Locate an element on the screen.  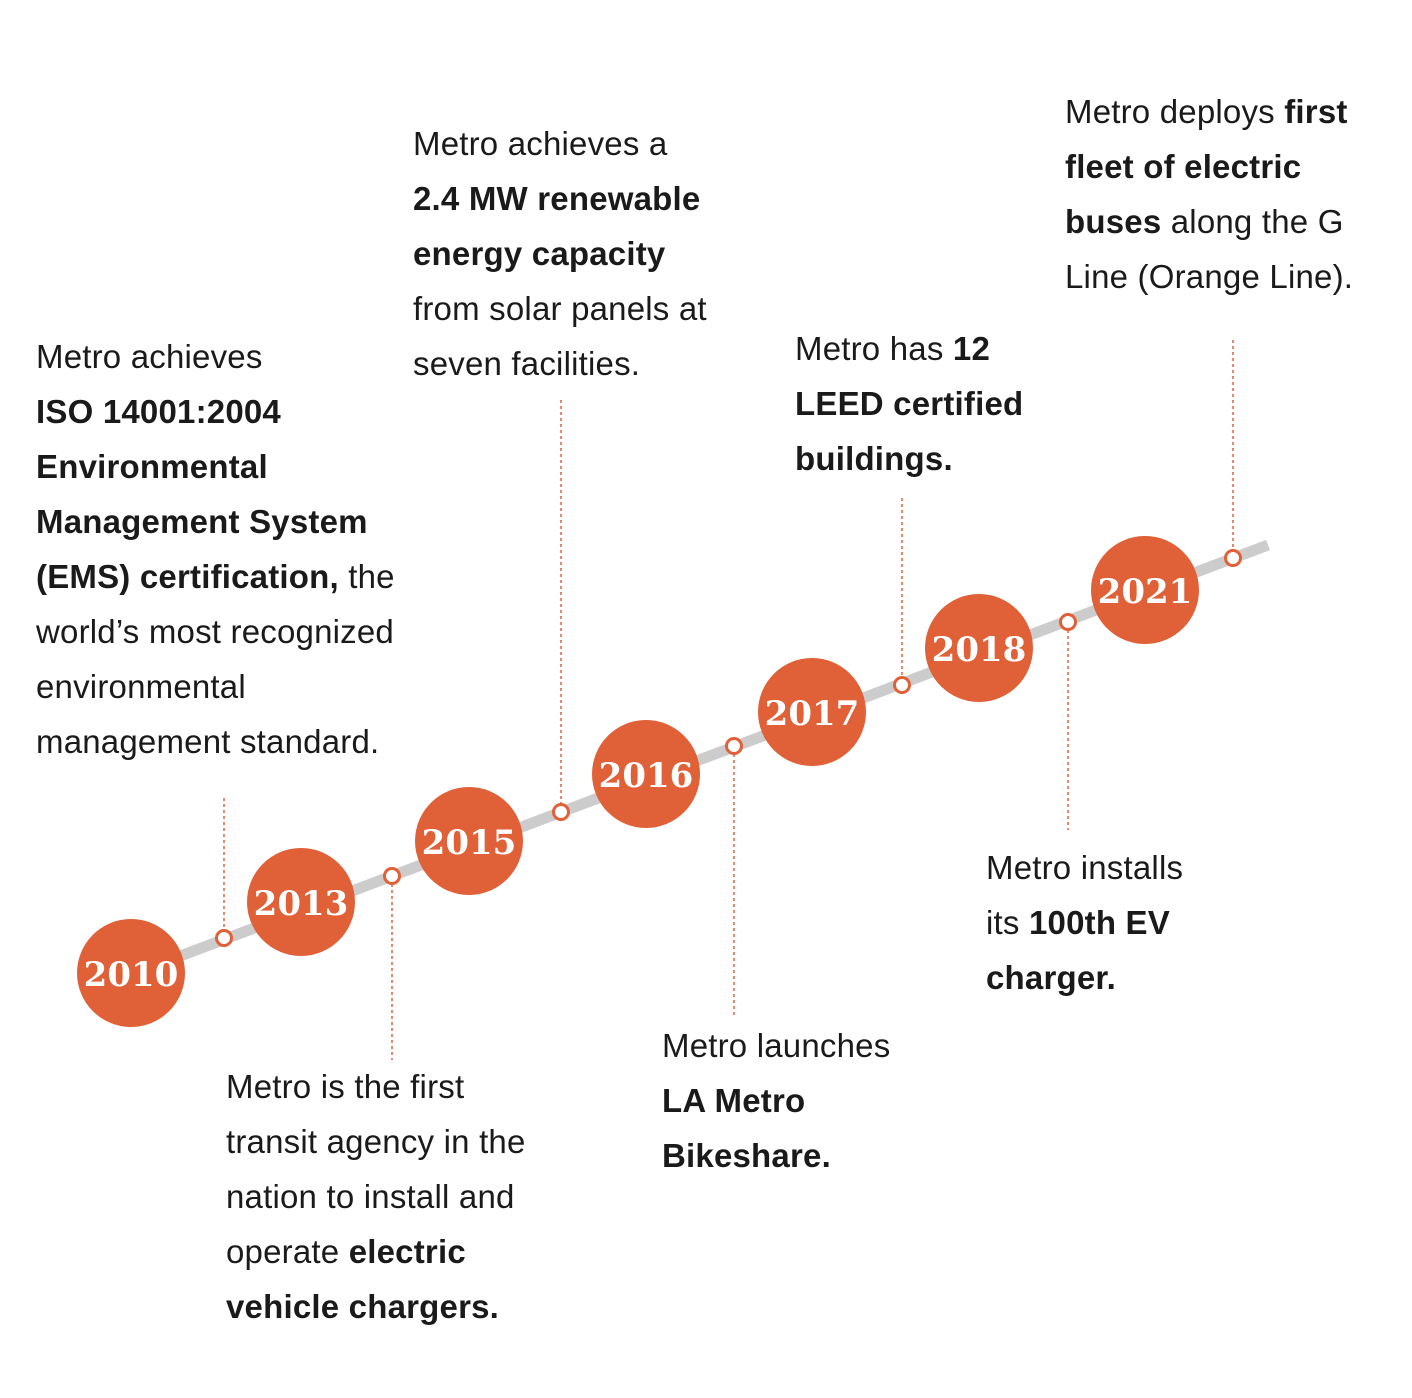
milestone-text-ev-charger-100: Metro installs its 100th EV charger. is located at coordinates (1084, 922).